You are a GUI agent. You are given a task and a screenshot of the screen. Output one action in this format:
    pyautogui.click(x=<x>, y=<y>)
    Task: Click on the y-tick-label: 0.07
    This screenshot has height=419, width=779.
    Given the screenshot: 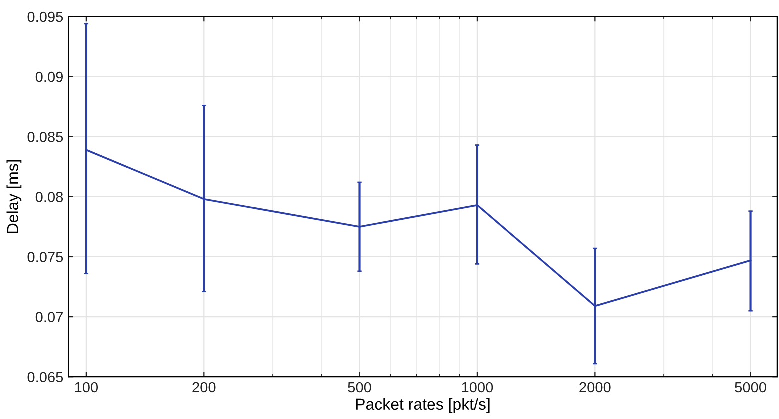 What is the action you would take?
    pyautogui.click(x=49, y=317)
    